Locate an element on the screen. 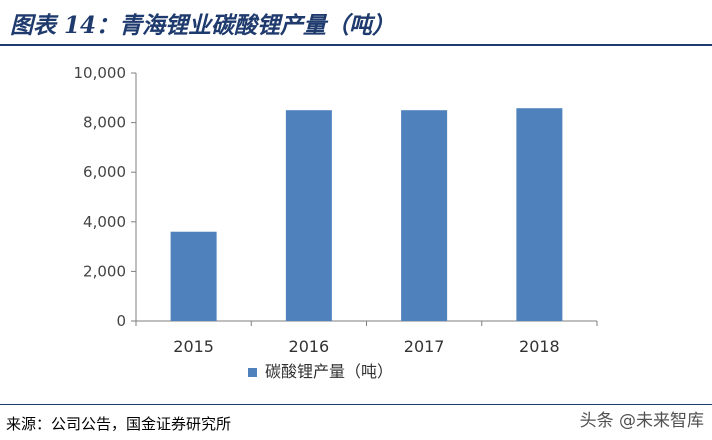 The width and height of the screenshot is (712, 440). bar-2017 is located at coordinates (424, 215).